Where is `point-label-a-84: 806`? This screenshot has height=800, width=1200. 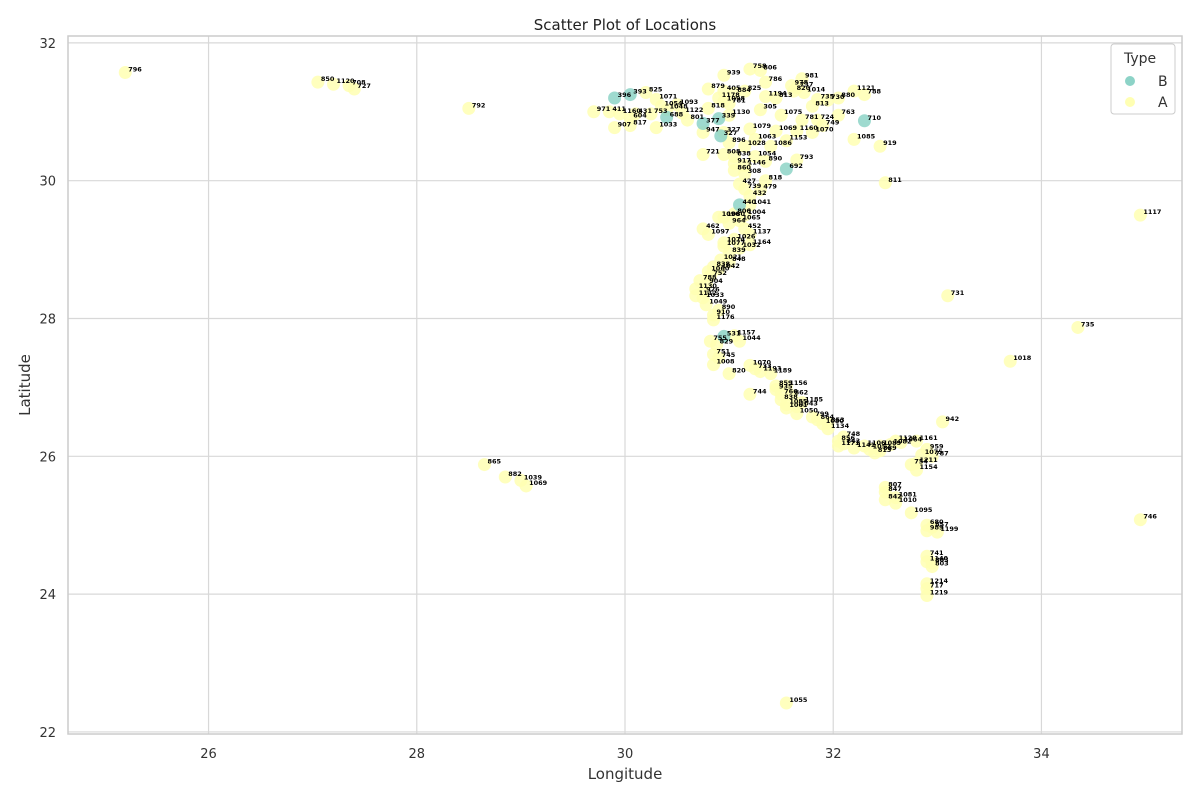 point-label-a-84: 806 is located at coordinates (744, 211).